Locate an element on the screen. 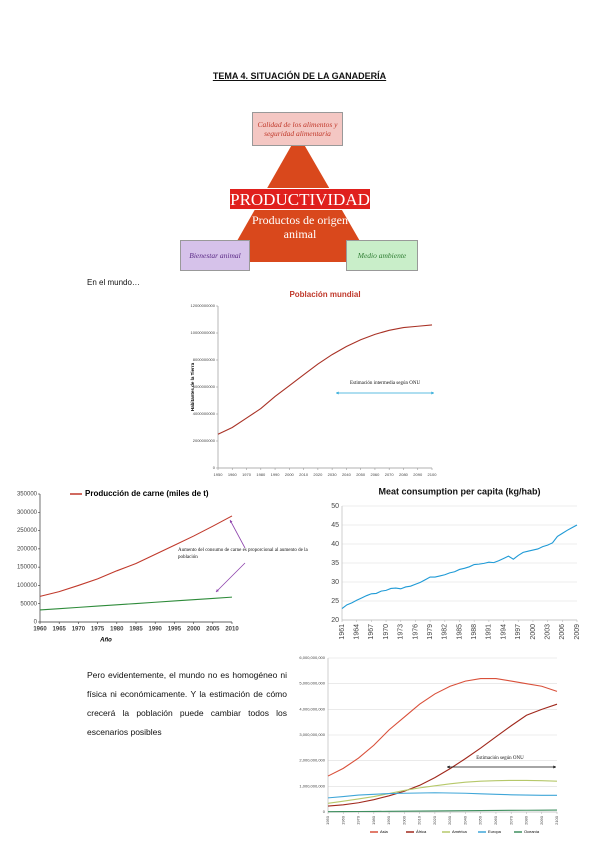 The height and width of the screenshot is (848, 599). y-tick-label: 2,000,000,000 is located at coordinates (312, 760).